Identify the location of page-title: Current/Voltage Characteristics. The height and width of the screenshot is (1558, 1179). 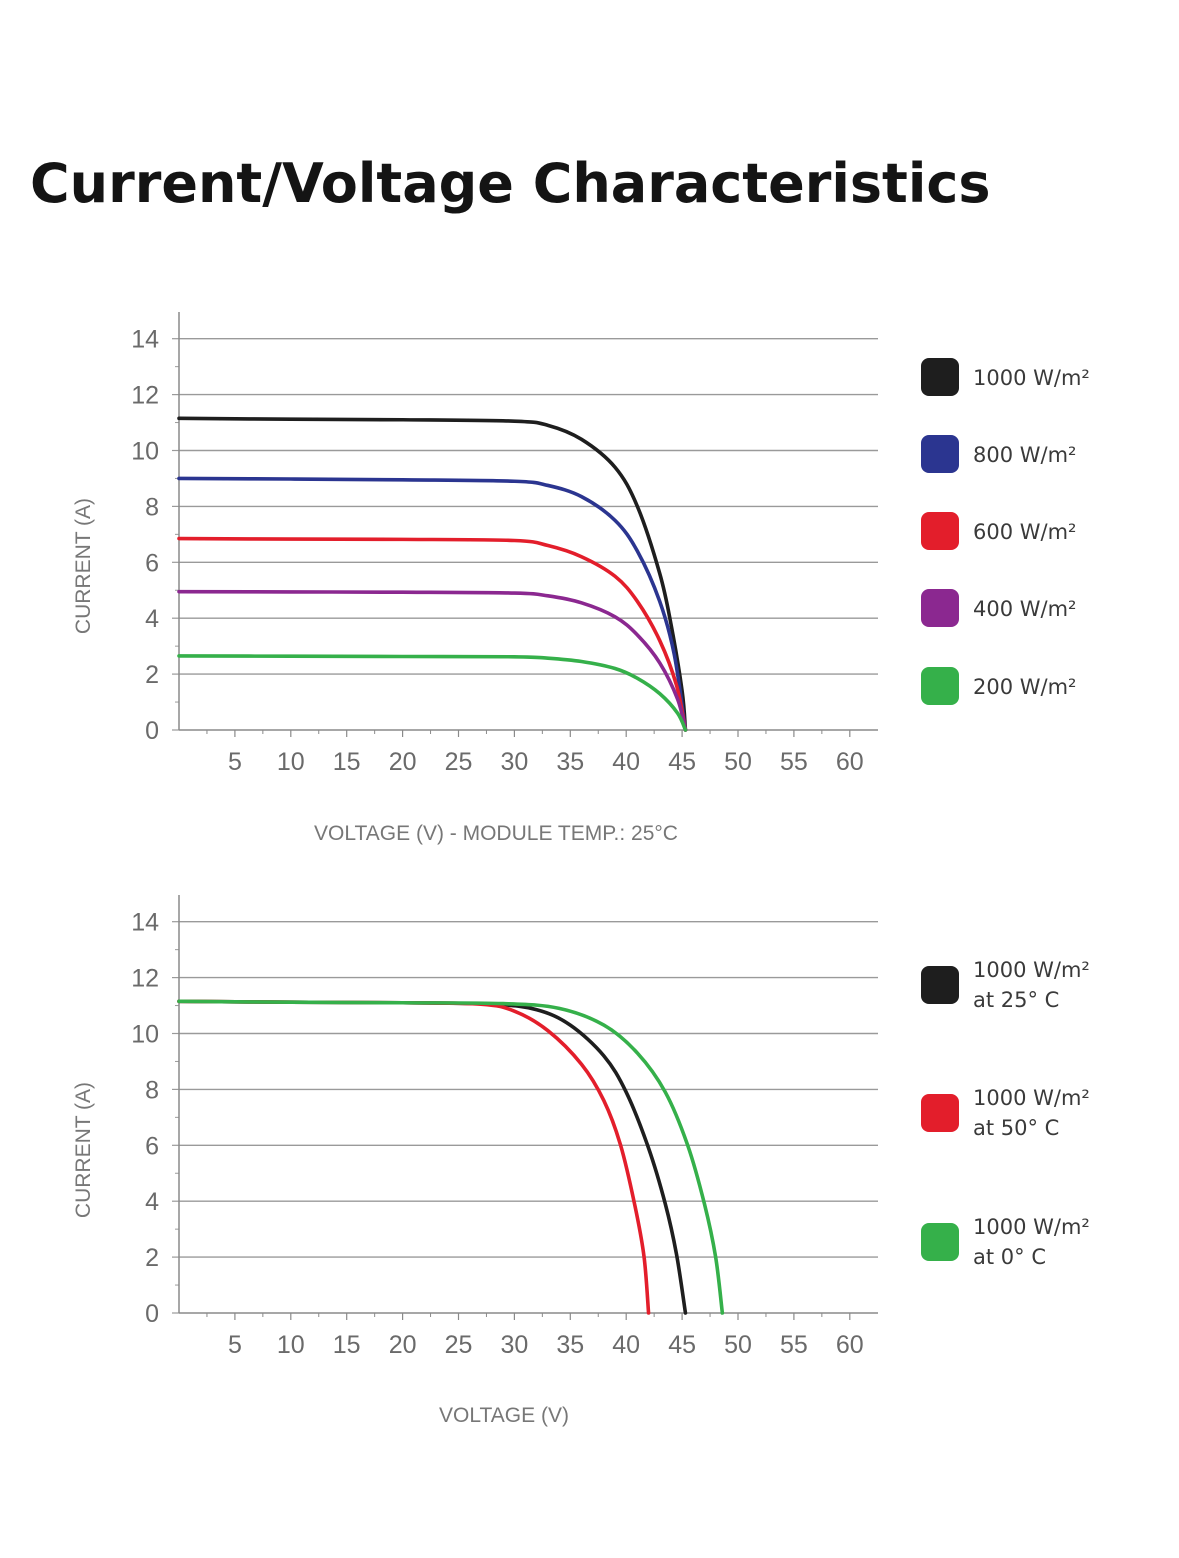
(510, 183).